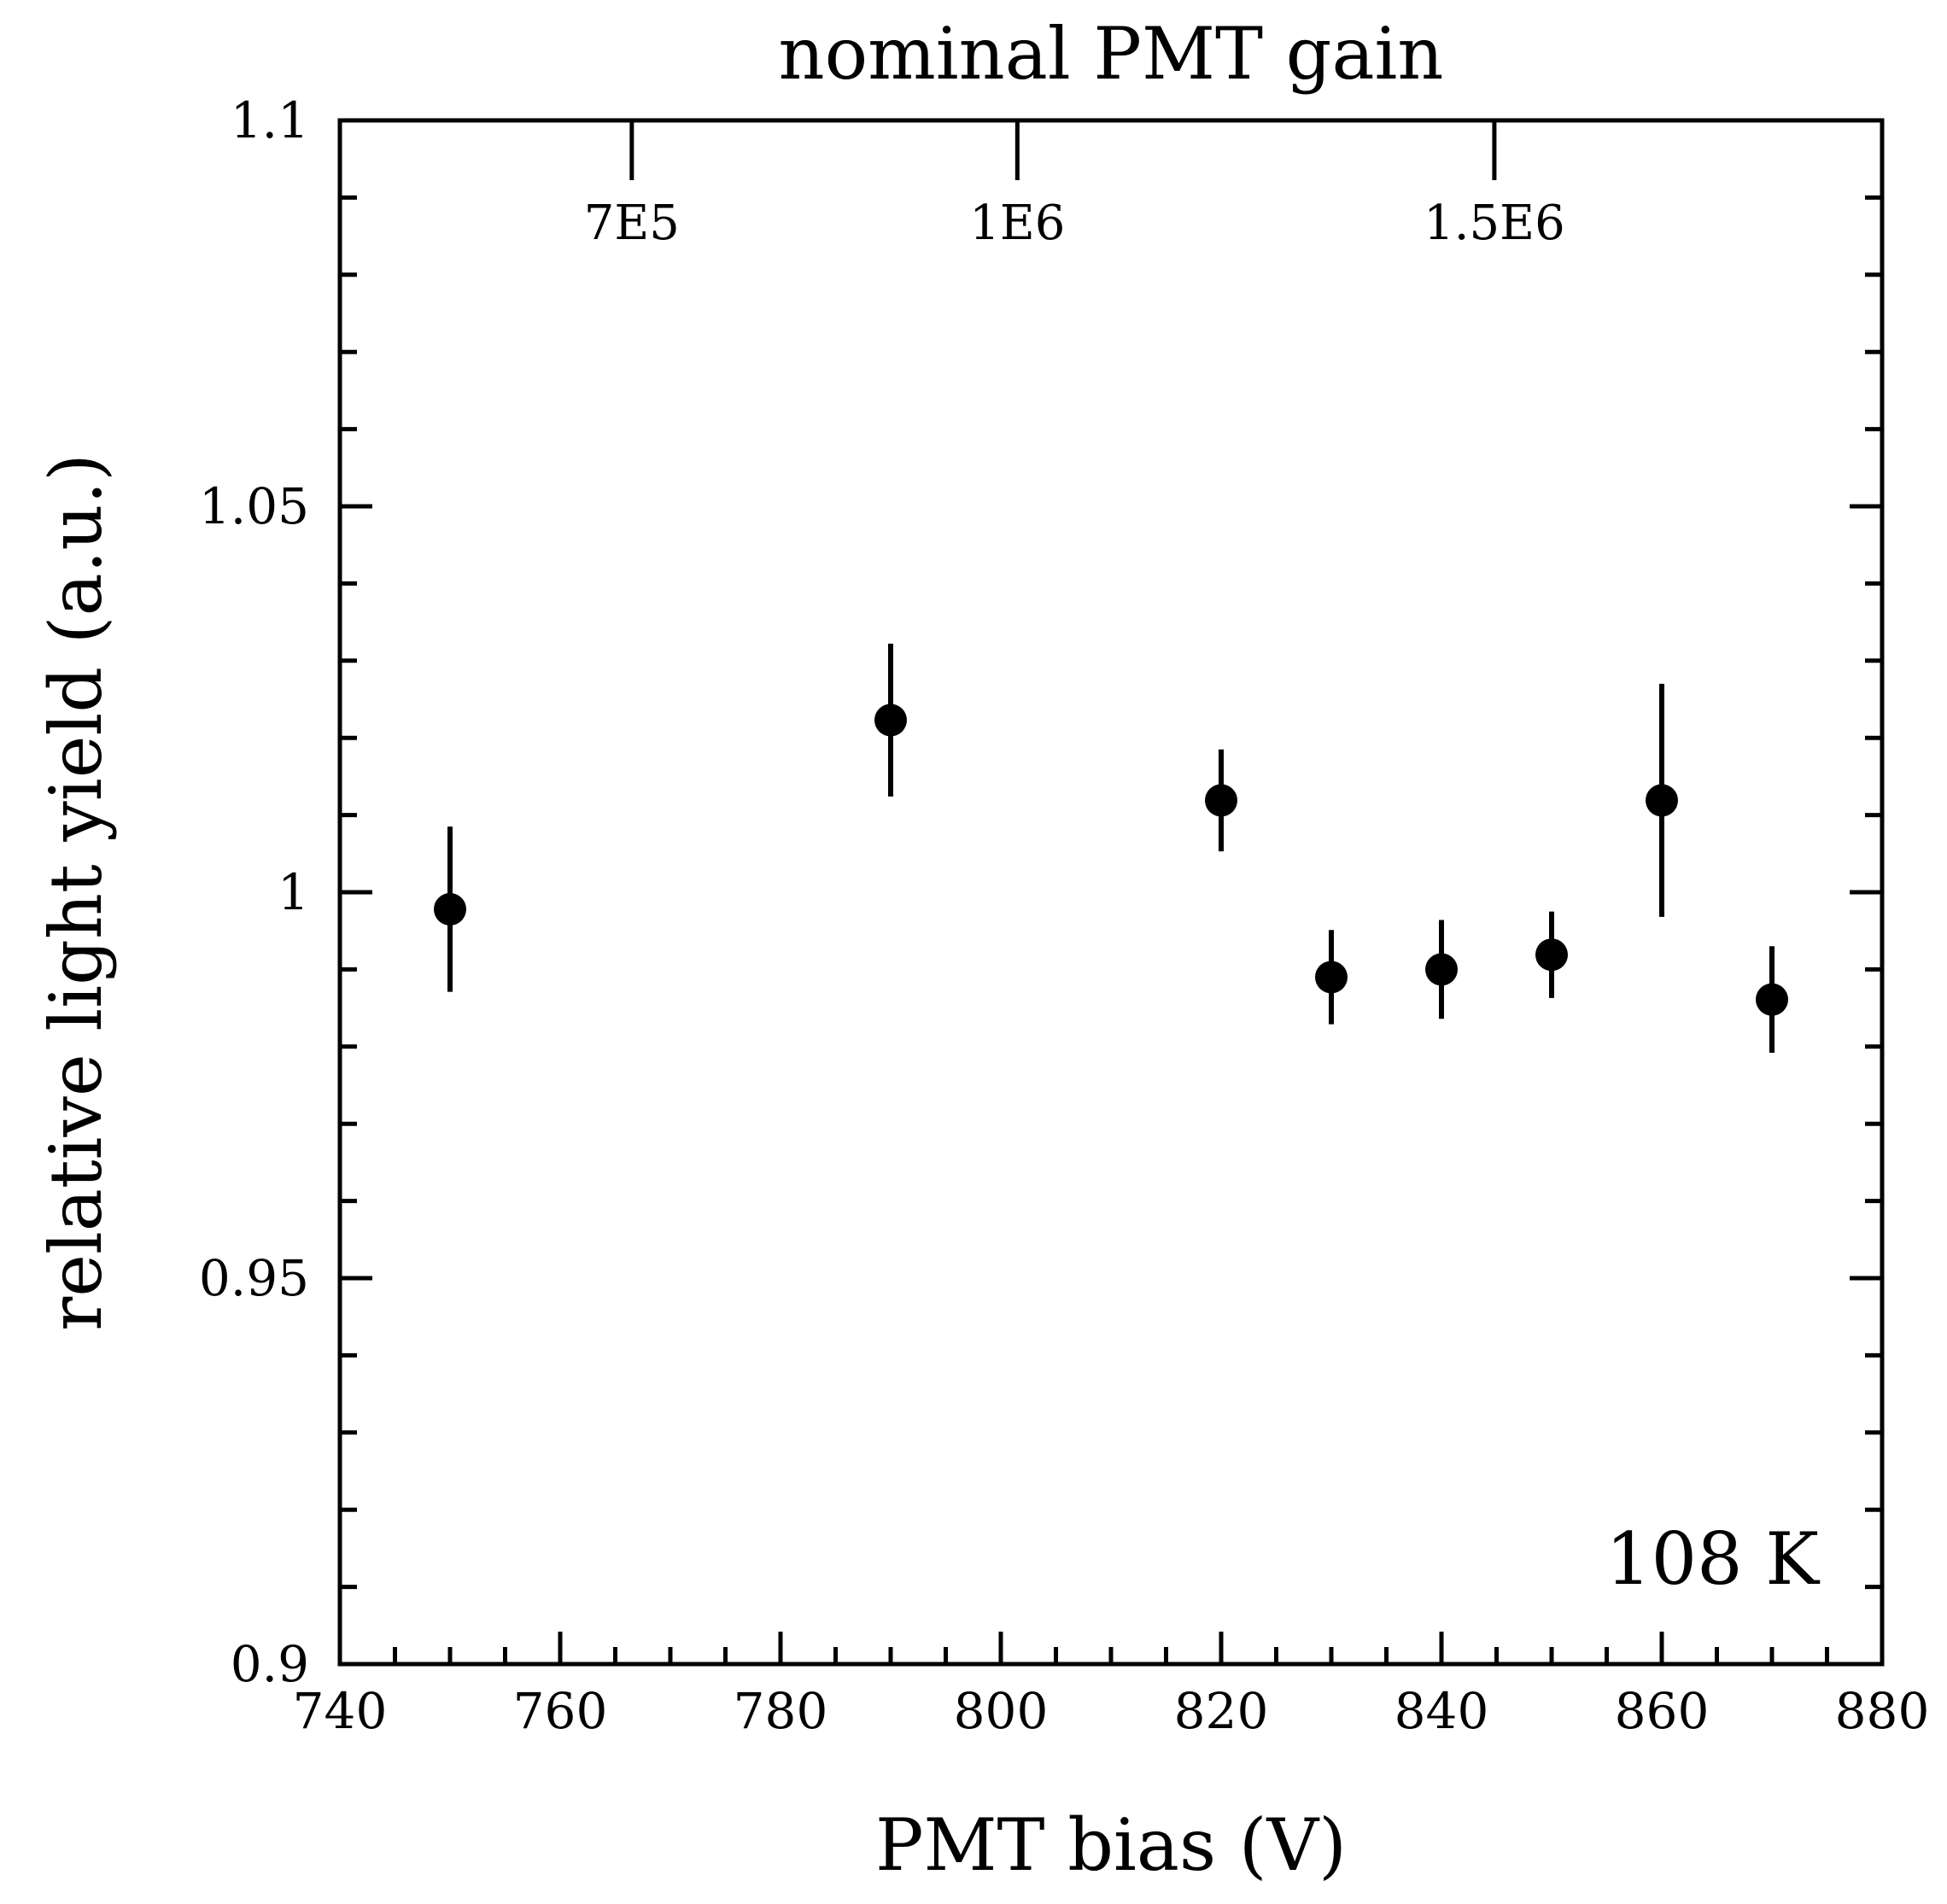 The width and height of the screenshot is (1947, 1904). What do you see at coordinates (340, 1711) in the screenshot?
I see `x-tick-label: 740` at bounding box center [340, 1711].